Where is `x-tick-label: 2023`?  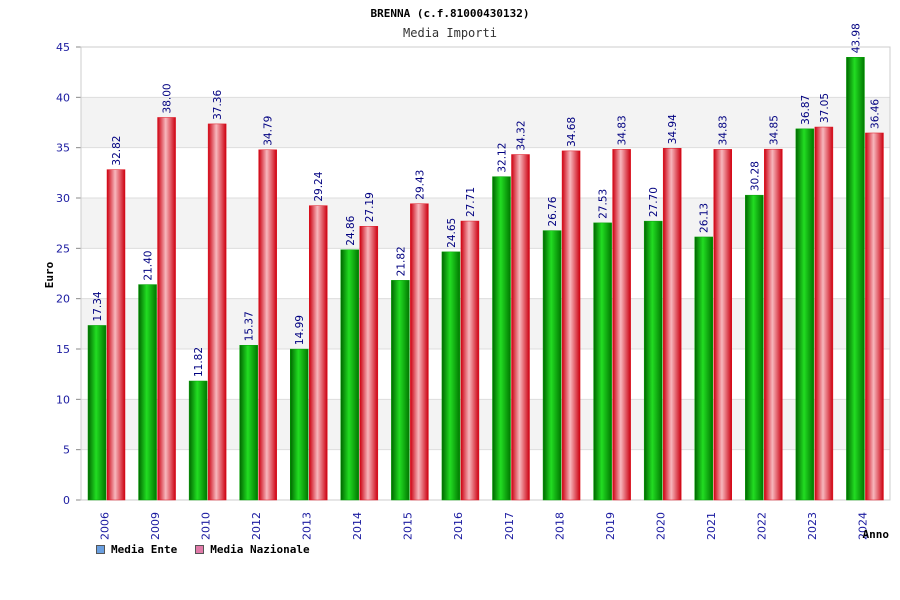
x-tick-label: 2023 is located at coordinates (812, 526).